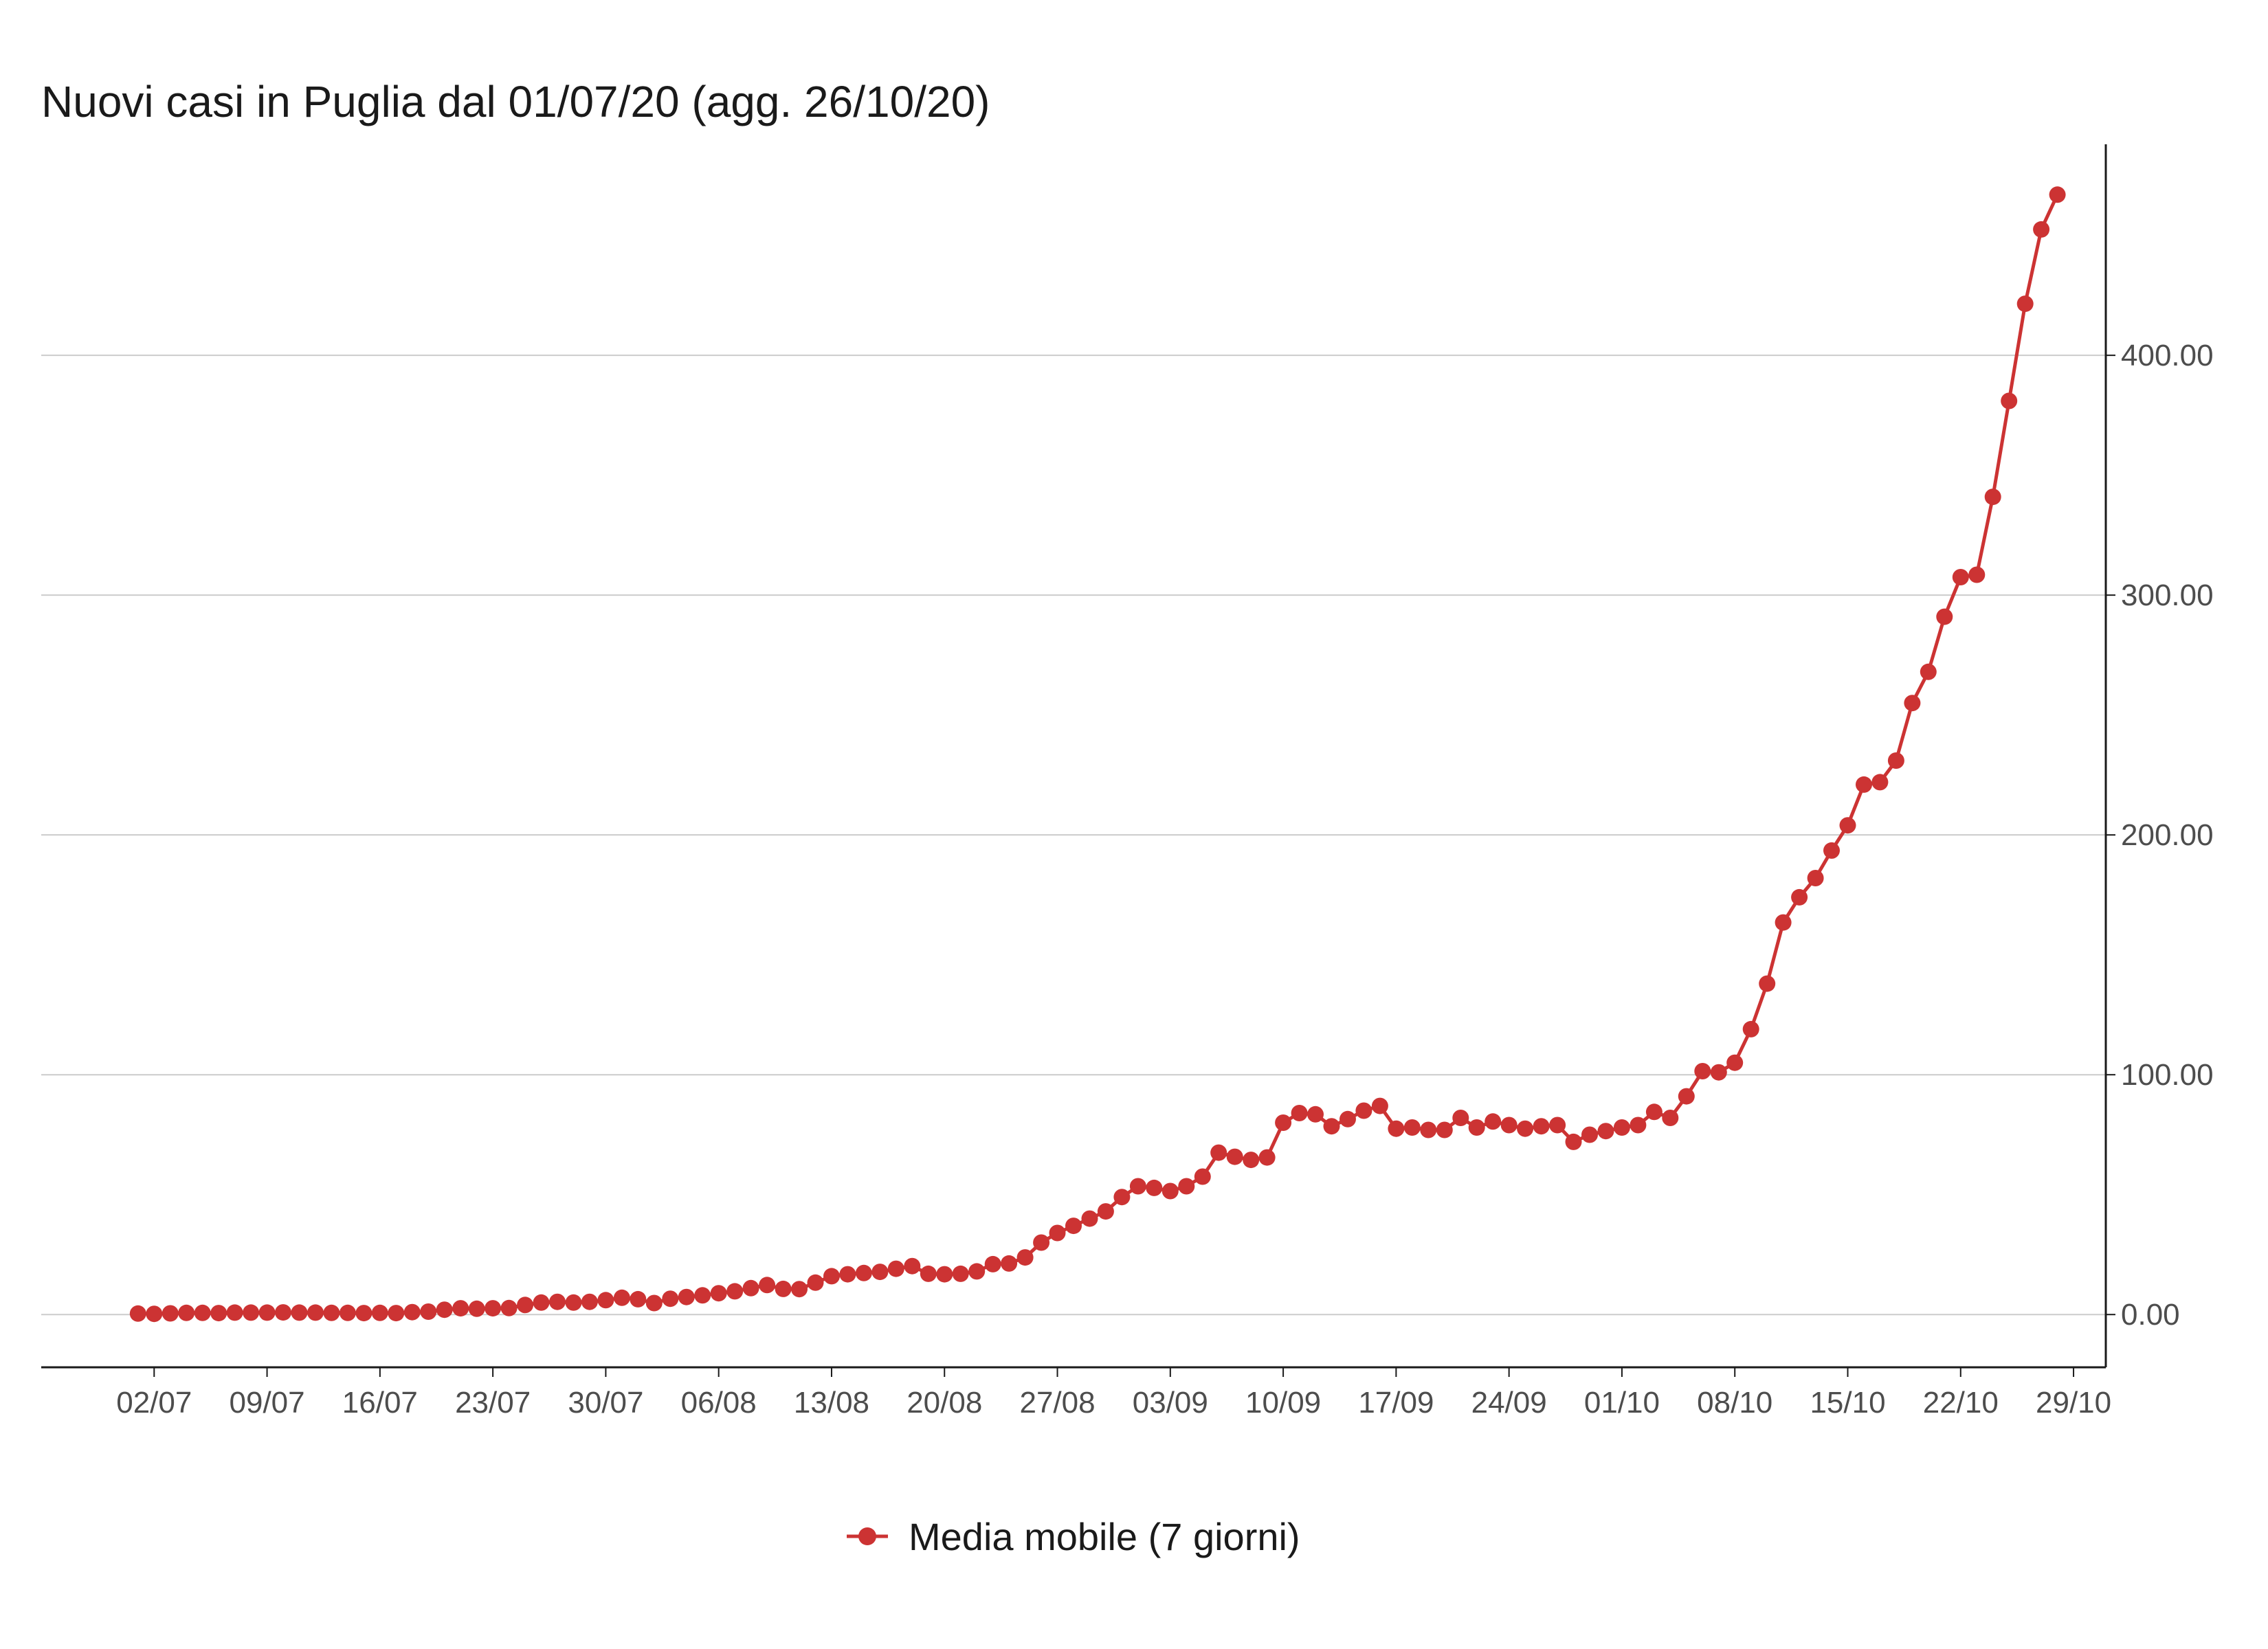 The width and height of the screenshot is (2268, 1649). What do you see at coordinates (605, 1403) in the screenshot?
I see `x-tick-label: 30/07` at bounding box center [605, 1403].